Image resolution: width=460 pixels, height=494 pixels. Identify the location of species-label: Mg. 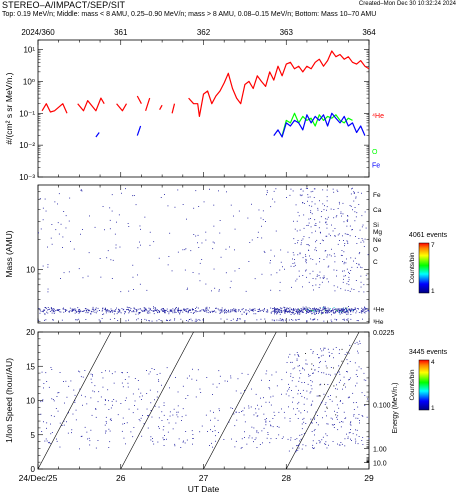
(377, 232).